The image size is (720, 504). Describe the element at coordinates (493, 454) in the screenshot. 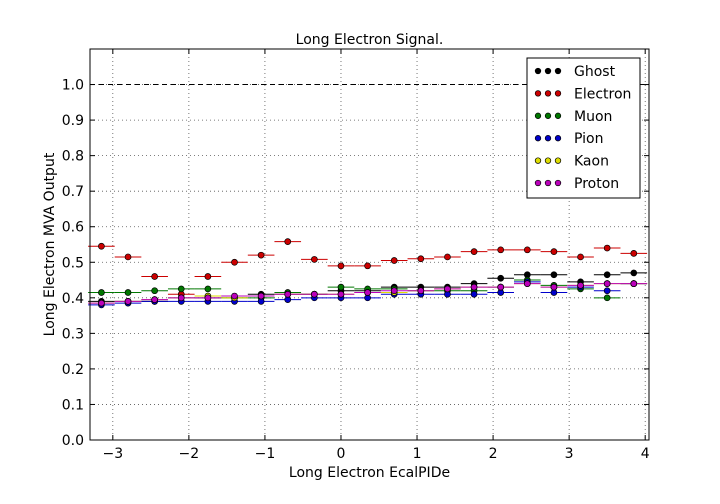

I see `x-tick-label: 2` at that location.